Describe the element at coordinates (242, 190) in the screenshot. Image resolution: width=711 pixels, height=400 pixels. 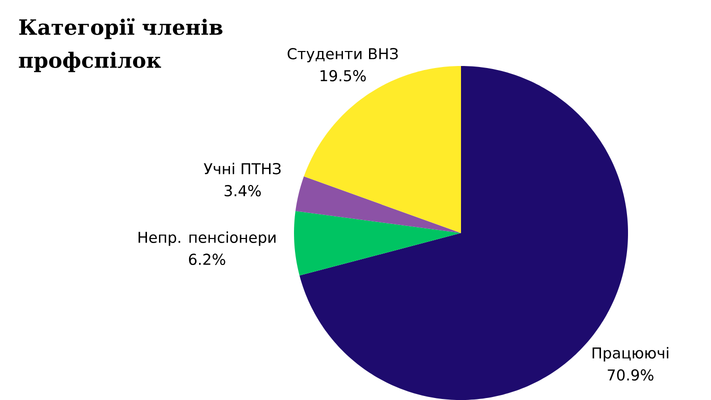
I see `data-label: 3.4%` at that location.